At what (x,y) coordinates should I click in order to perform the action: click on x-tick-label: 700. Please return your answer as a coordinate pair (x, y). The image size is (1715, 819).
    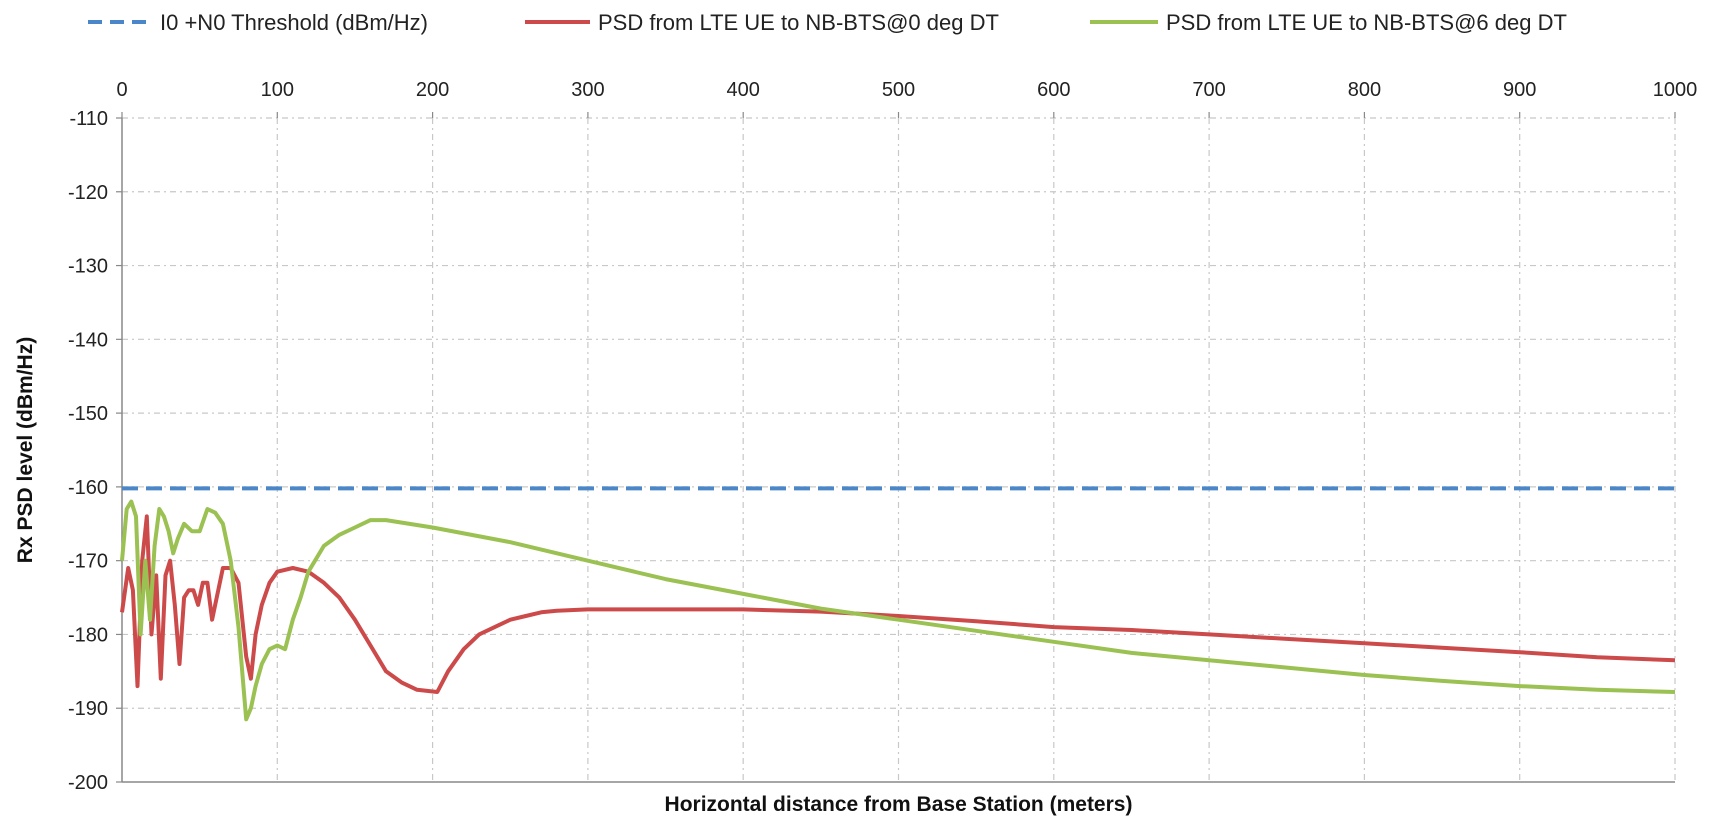
    Looking at the image, I should click on (1208, 90).